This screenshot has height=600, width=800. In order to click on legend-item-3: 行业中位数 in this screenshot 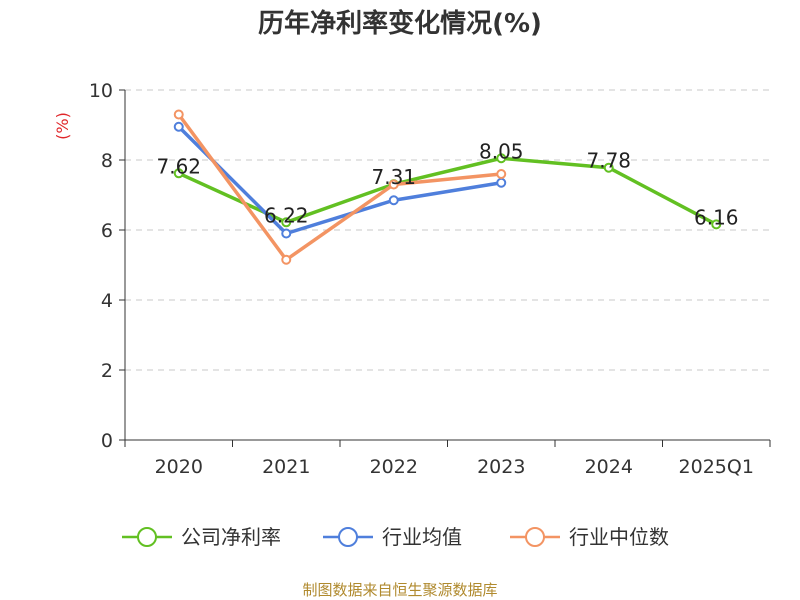, I will do `click(589, 537)`.